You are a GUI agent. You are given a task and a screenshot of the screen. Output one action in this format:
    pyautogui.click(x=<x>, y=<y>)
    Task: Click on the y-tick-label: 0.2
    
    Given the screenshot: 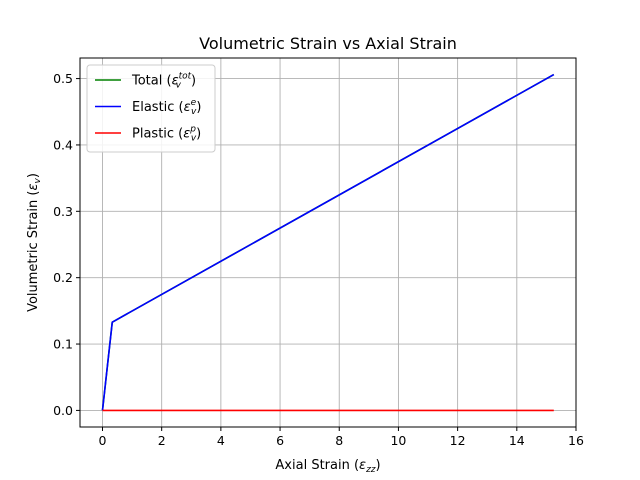 What is the action you would take?
    pyautogui.click(x=63, y=277)
    